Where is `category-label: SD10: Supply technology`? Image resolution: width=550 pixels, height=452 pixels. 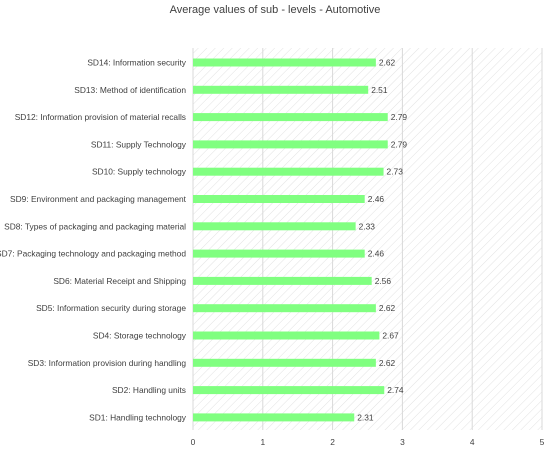
category-label: SD10: Supply technology is located at coordinates (139, 172).